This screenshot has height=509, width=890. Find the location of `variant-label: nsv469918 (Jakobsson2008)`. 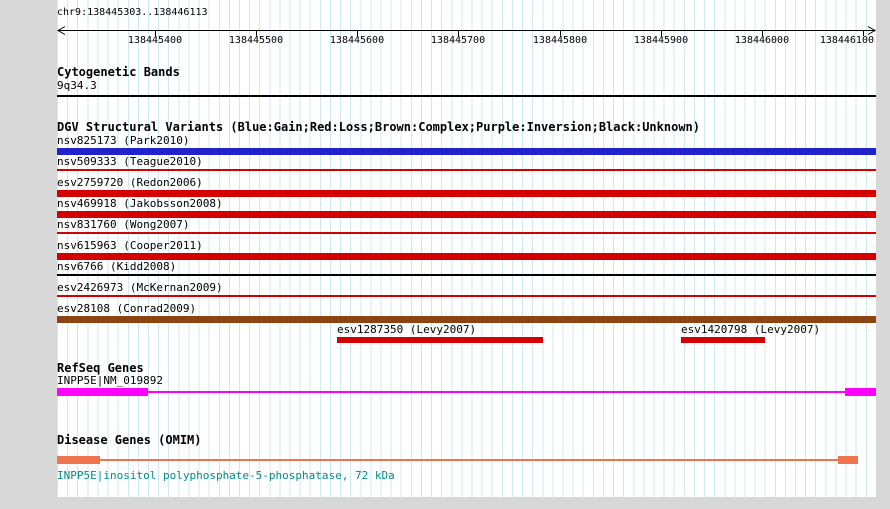

variant-label: nsv469918 (Jakobsson2008) is located at coordinates (140, 203).